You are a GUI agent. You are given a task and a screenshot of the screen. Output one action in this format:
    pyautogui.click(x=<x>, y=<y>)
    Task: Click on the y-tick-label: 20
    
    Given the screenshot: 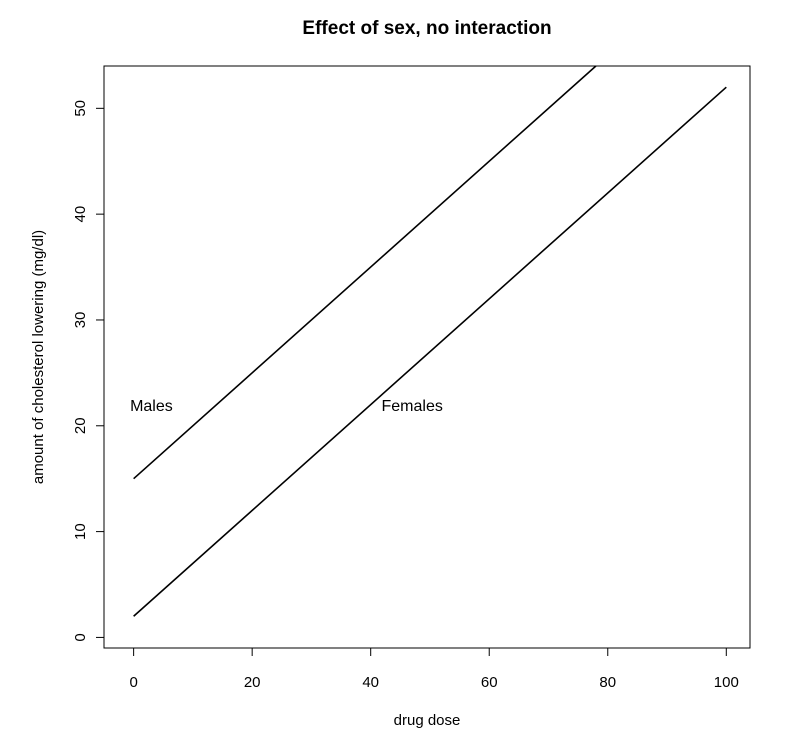 What is the action you would take?
    pyautogui.click(x=80, y=425)
    